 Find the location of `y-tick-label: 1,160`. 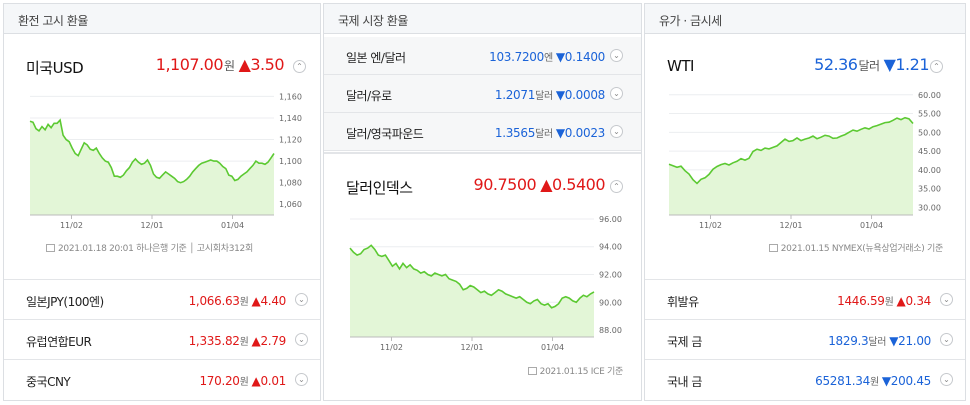

y-tick-label: 1,160 is located at coordinates (290, 96).